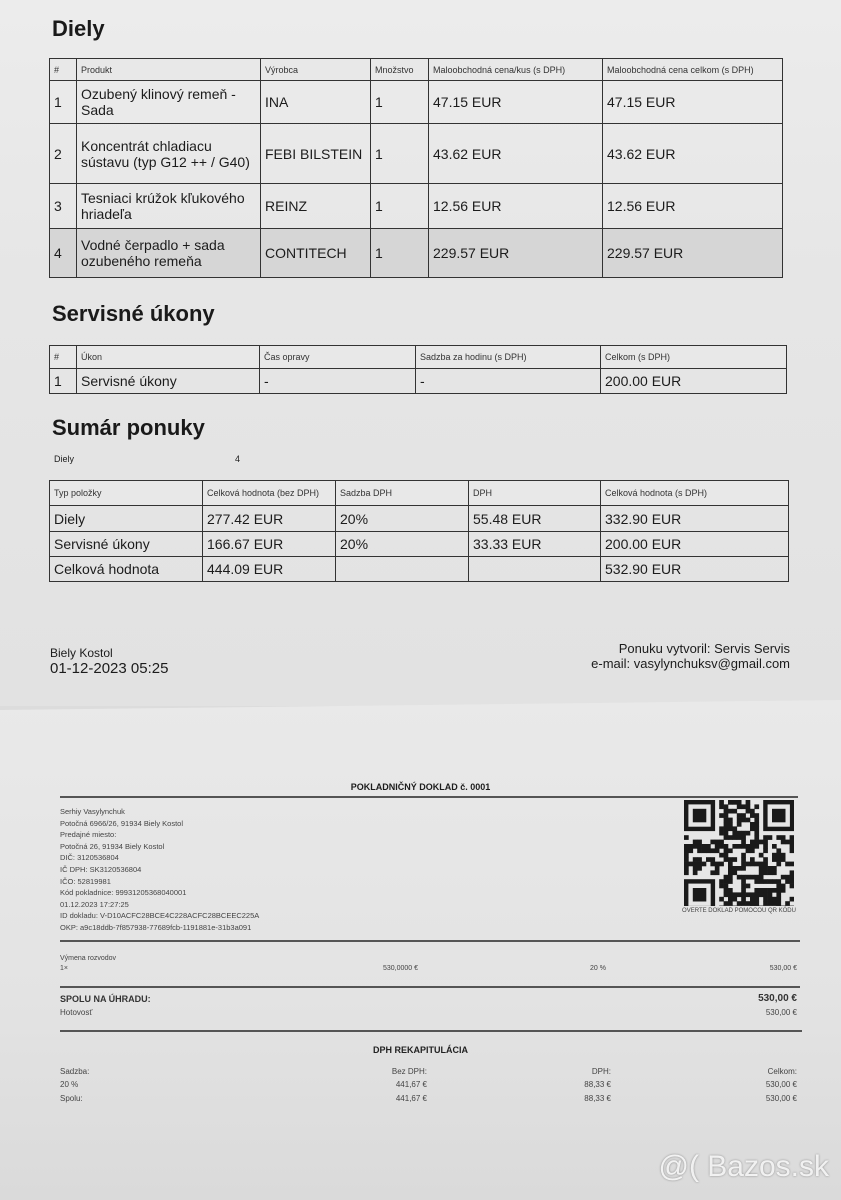 Image resolution: width=841 pixels, height=1200 pixels. What do you see at coordinates (693, 357) in the screenshot?
I see `col-header: Celkom (s DPH)` at bounding box center [693, 357].